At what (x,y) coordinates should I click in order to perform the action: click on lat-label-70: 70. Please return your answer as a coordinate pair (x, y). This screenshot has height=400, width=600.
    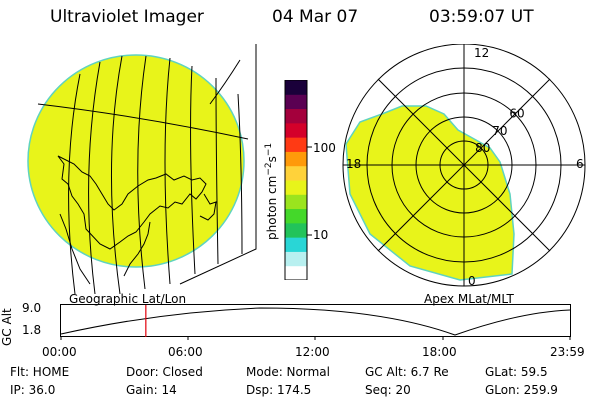
    Looking at the image, I should click on (499, 131).